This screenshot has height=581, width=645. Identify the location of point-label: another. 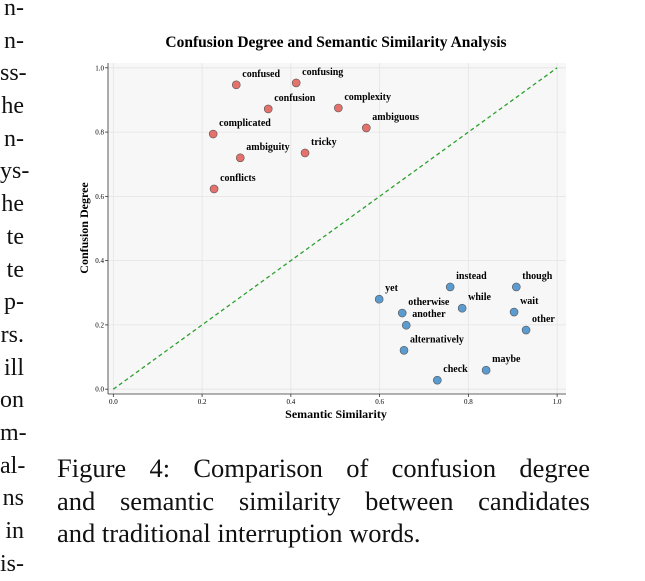
(429, 314).